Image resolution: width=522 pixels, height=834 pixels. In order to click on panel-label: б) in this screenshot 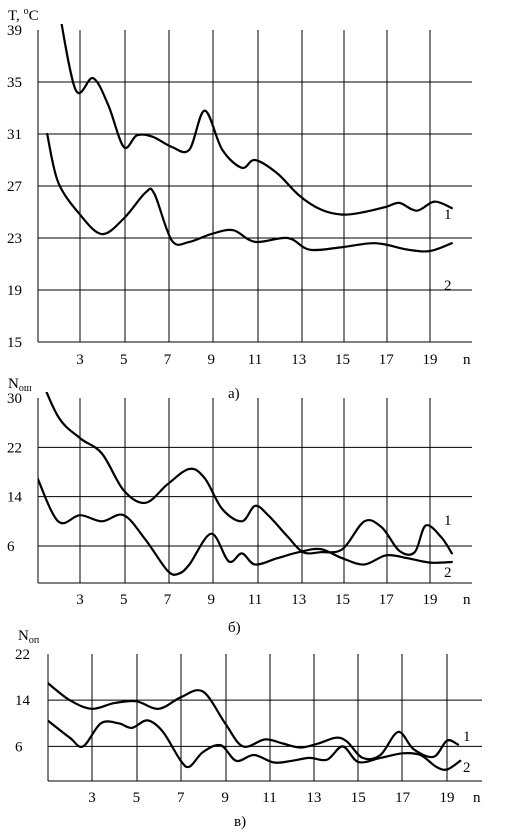, I will do `click(234, 628)`.